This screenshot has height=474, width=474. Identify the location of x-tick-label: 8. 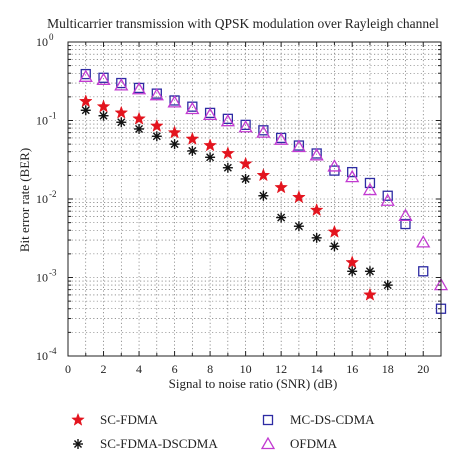
(210, 369).